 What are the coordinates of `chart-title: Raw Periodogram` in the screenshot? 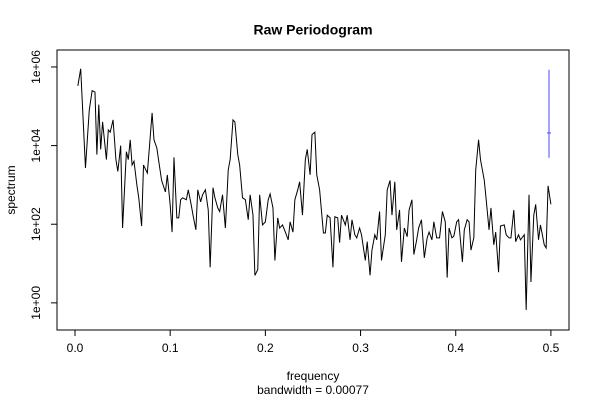 It's located at (312, 30).